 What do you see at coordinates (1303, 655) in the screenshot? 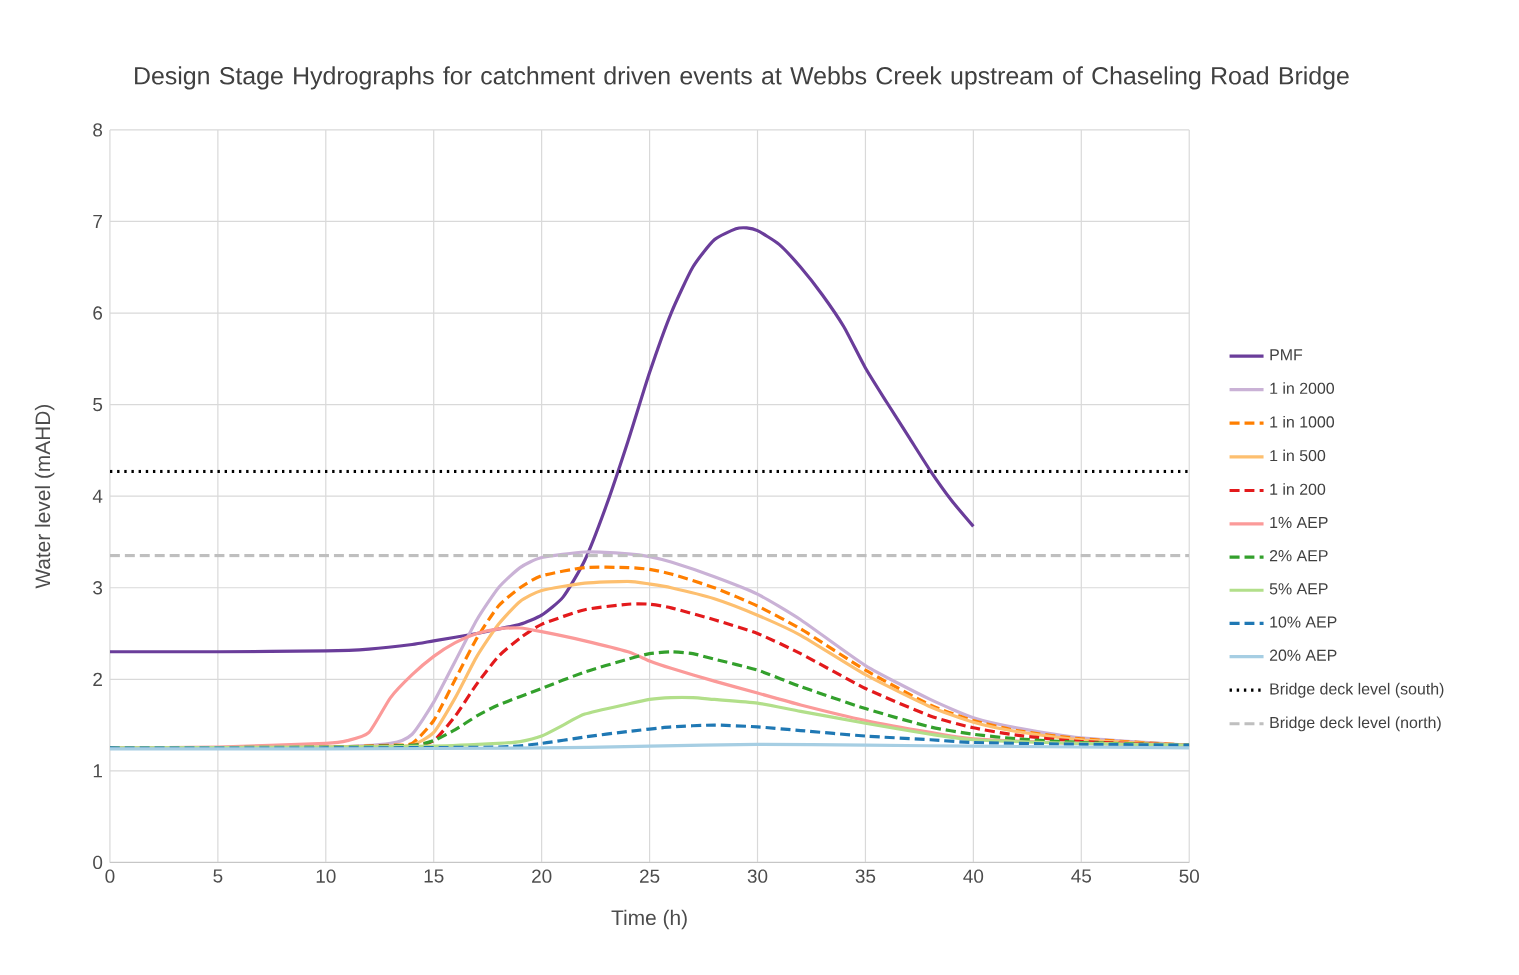
I see `legend-label: 20% AEP` at bounding box center [1303, 655].